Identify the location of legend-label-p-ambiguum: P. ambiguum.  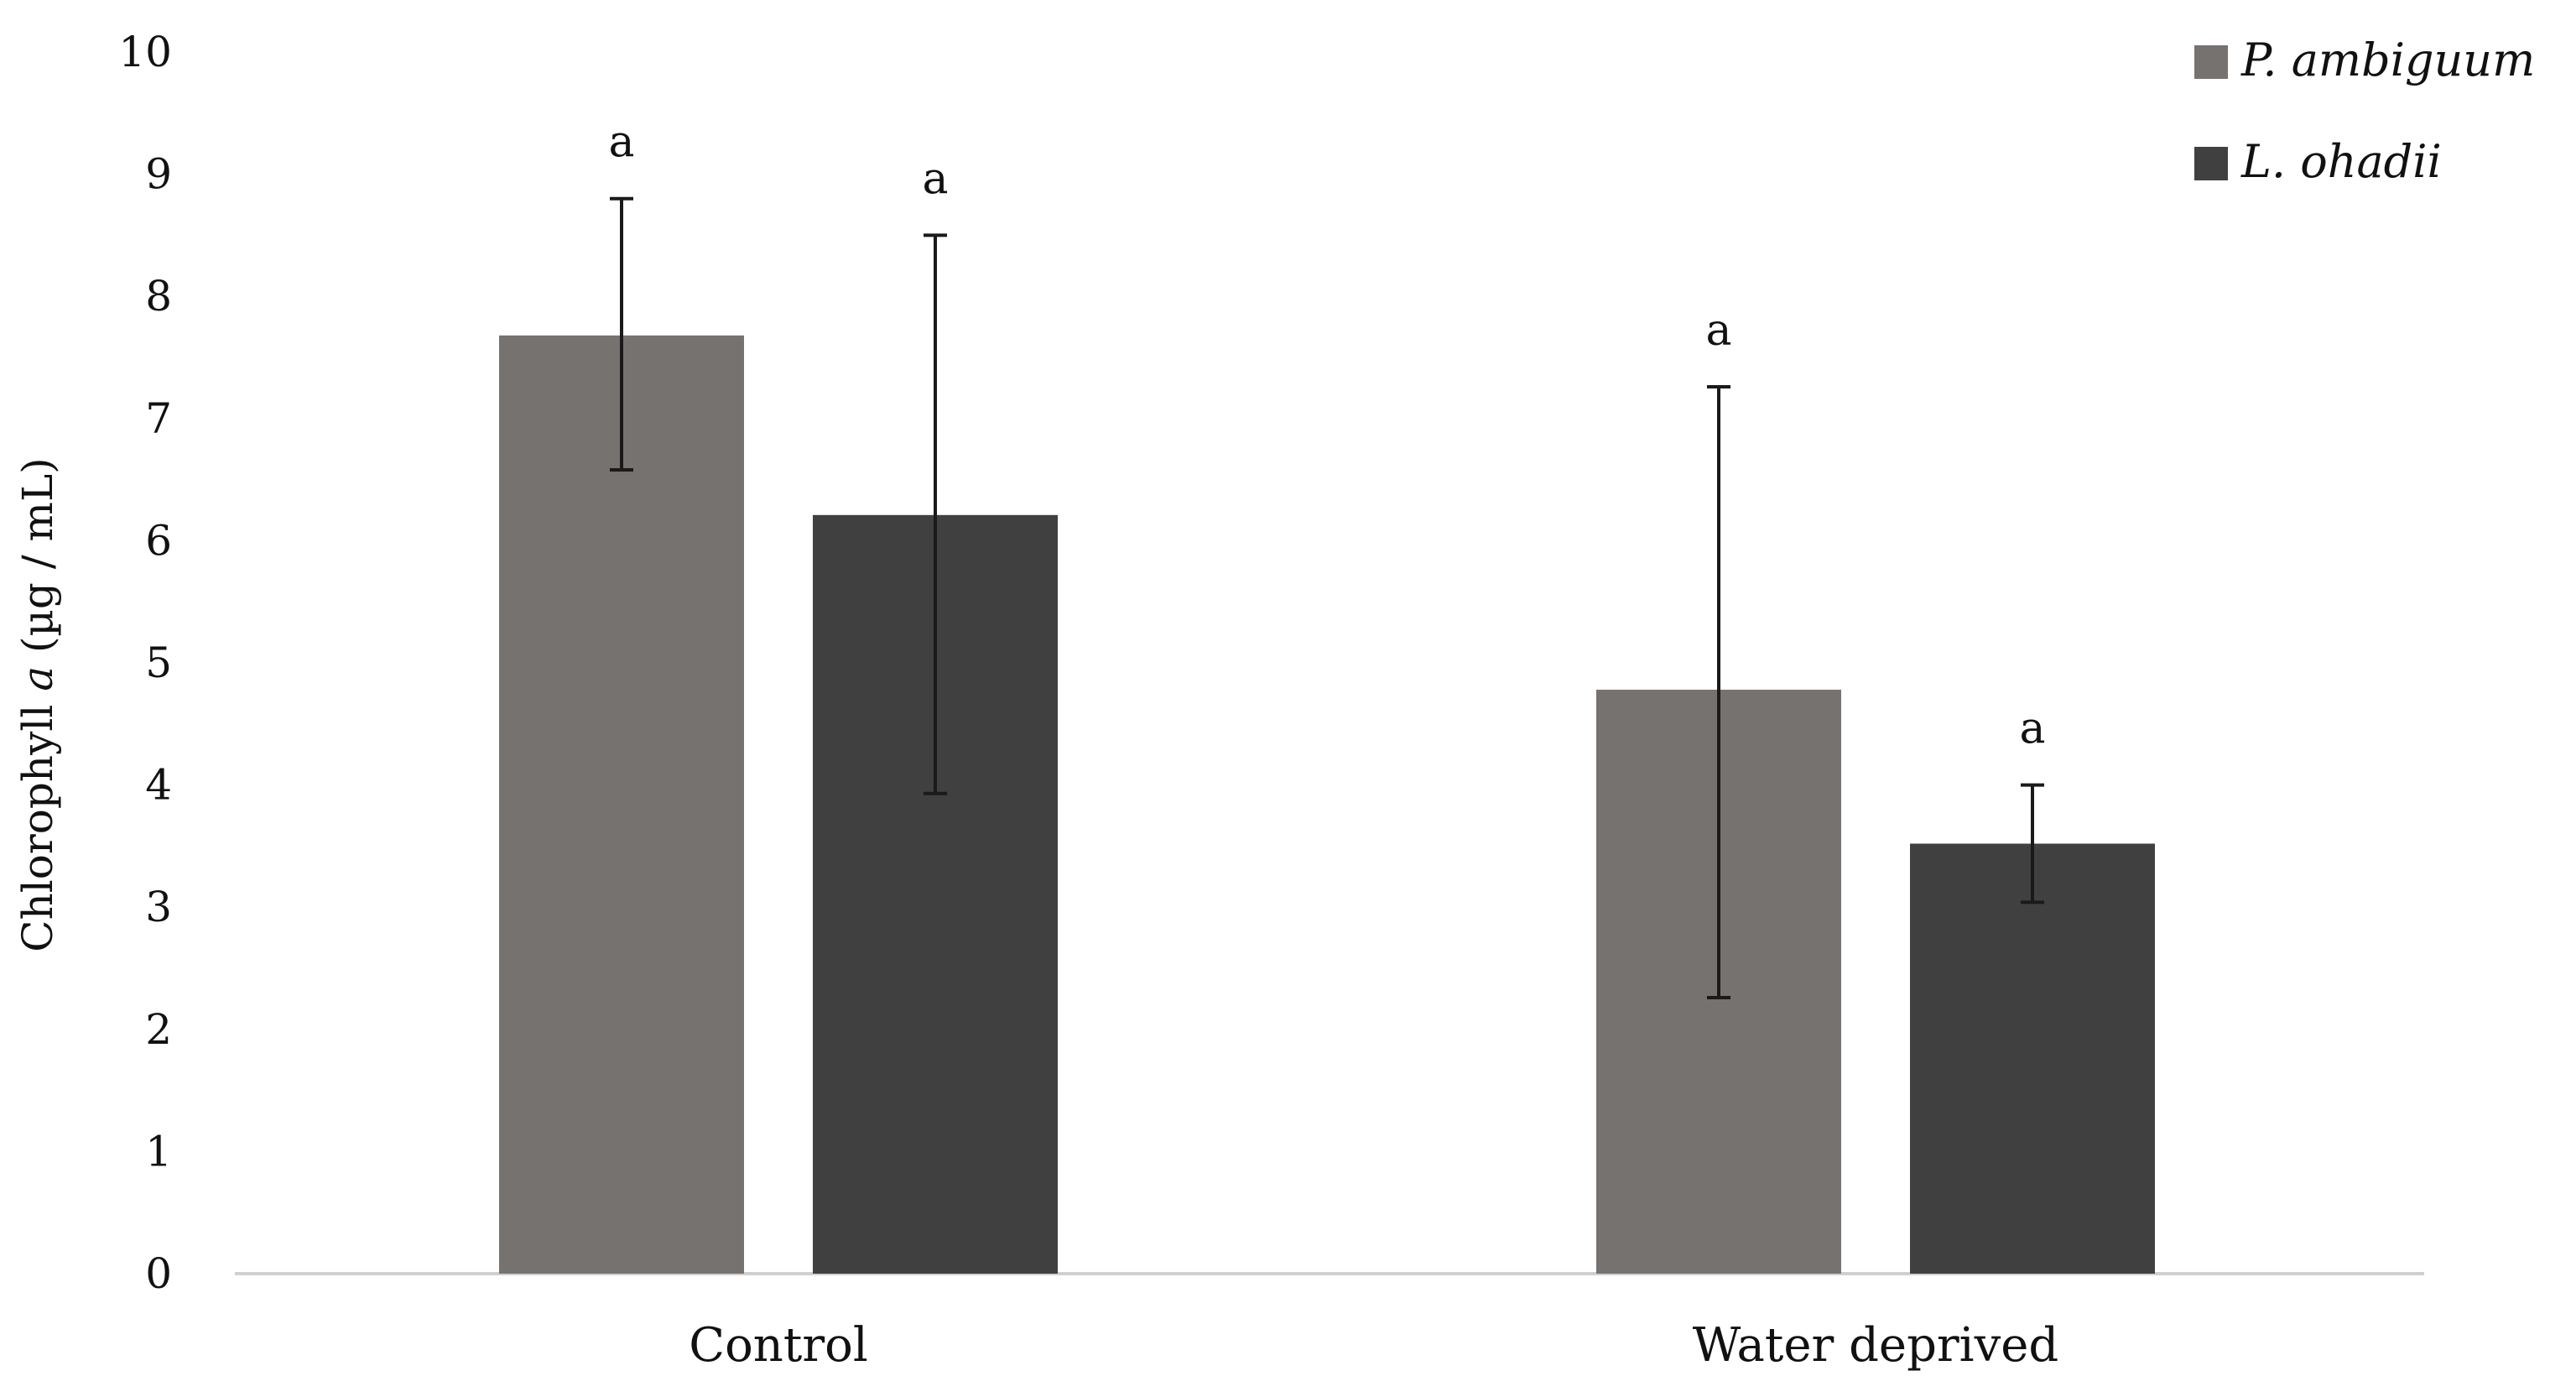
(2387, 60).